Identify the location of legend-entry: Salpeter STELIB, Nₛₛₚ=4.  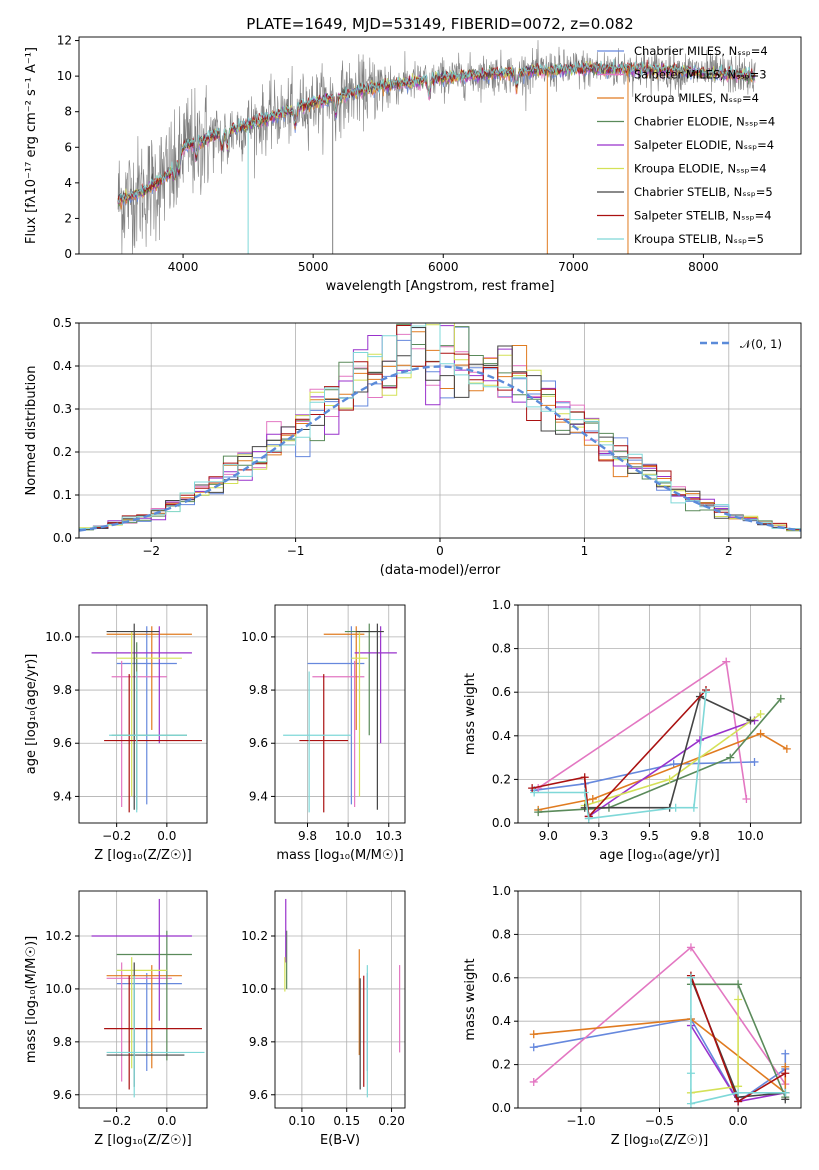
(703, 216).